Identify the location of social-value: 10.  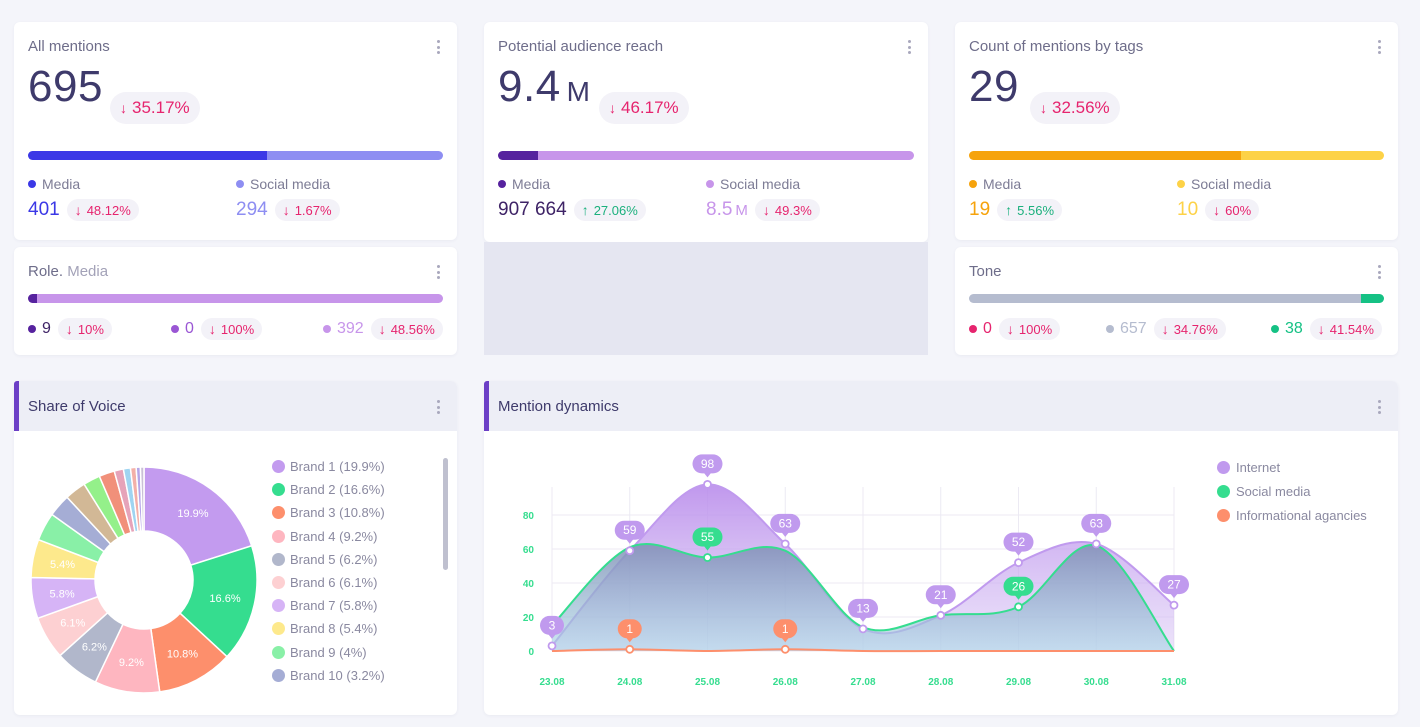
(1188, 209).